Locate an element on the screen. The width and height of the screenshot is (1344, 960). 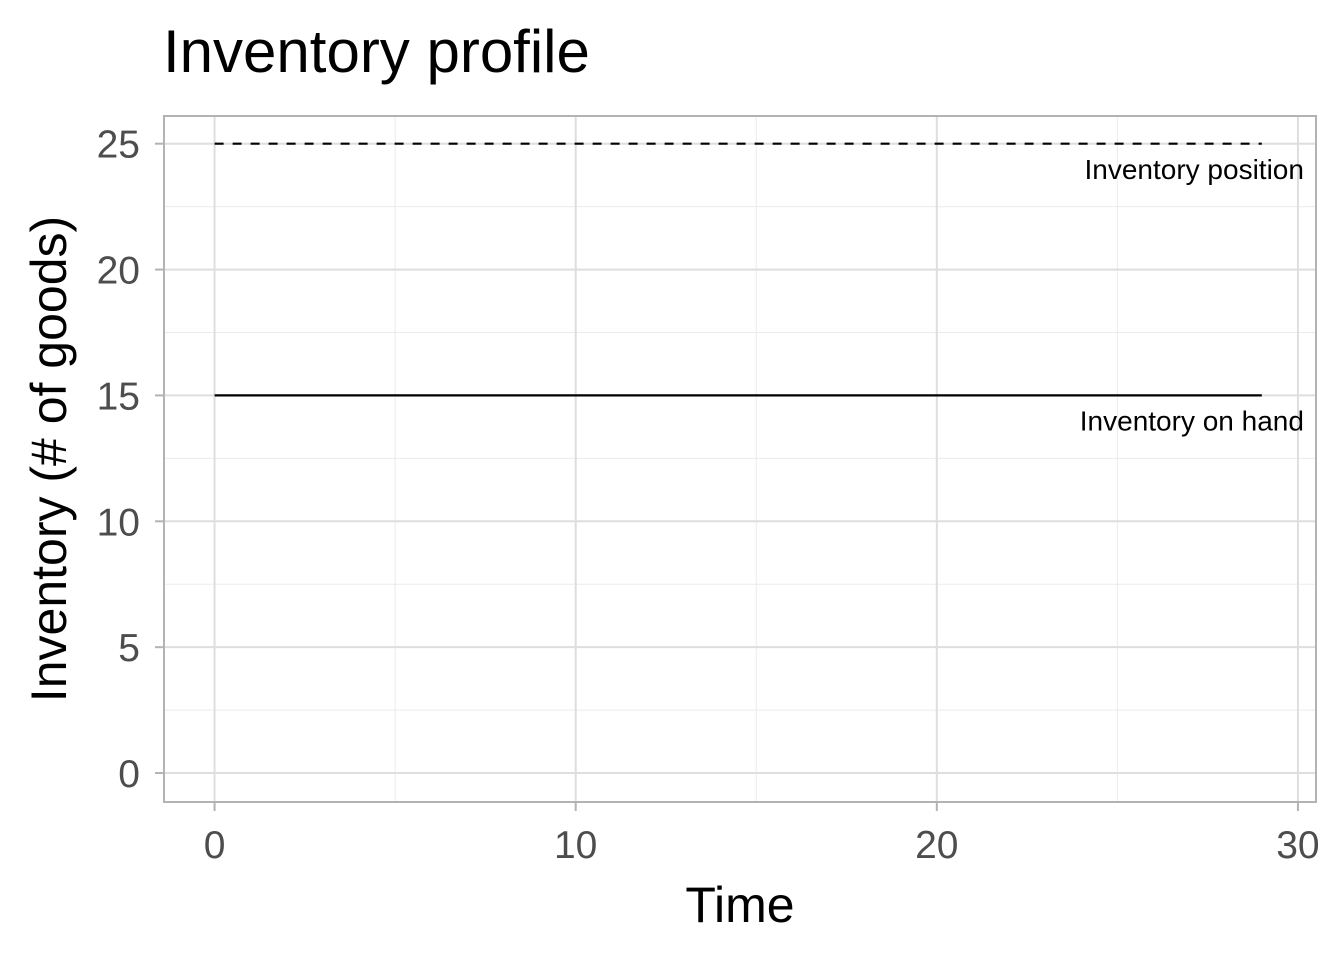
y-tick-label: 0 is located at coordinates (129, 774).